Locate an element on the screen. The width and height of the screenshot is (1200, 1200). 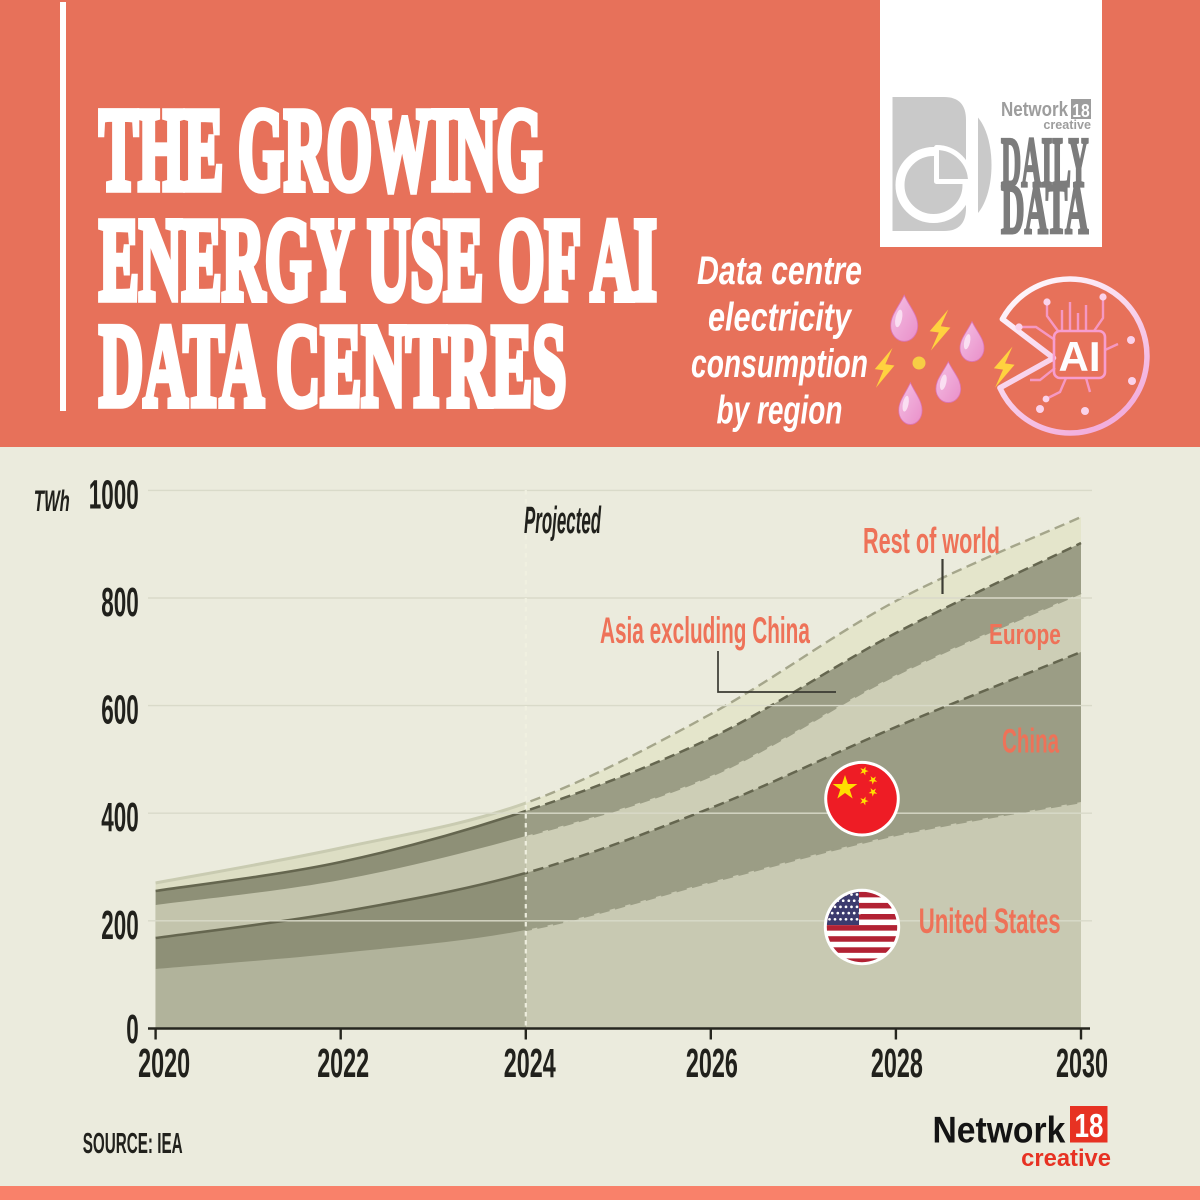
svg-text: DAILY is located at coordinates (1045, 162).